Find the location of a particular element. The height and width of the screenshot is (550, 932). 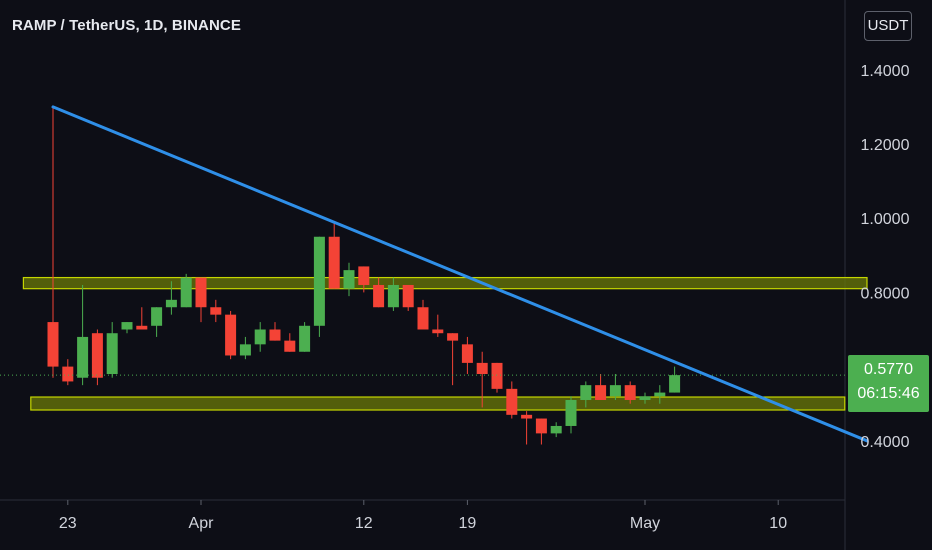

price-tick-label: 0.8000 is located at coordinates (885, 293).